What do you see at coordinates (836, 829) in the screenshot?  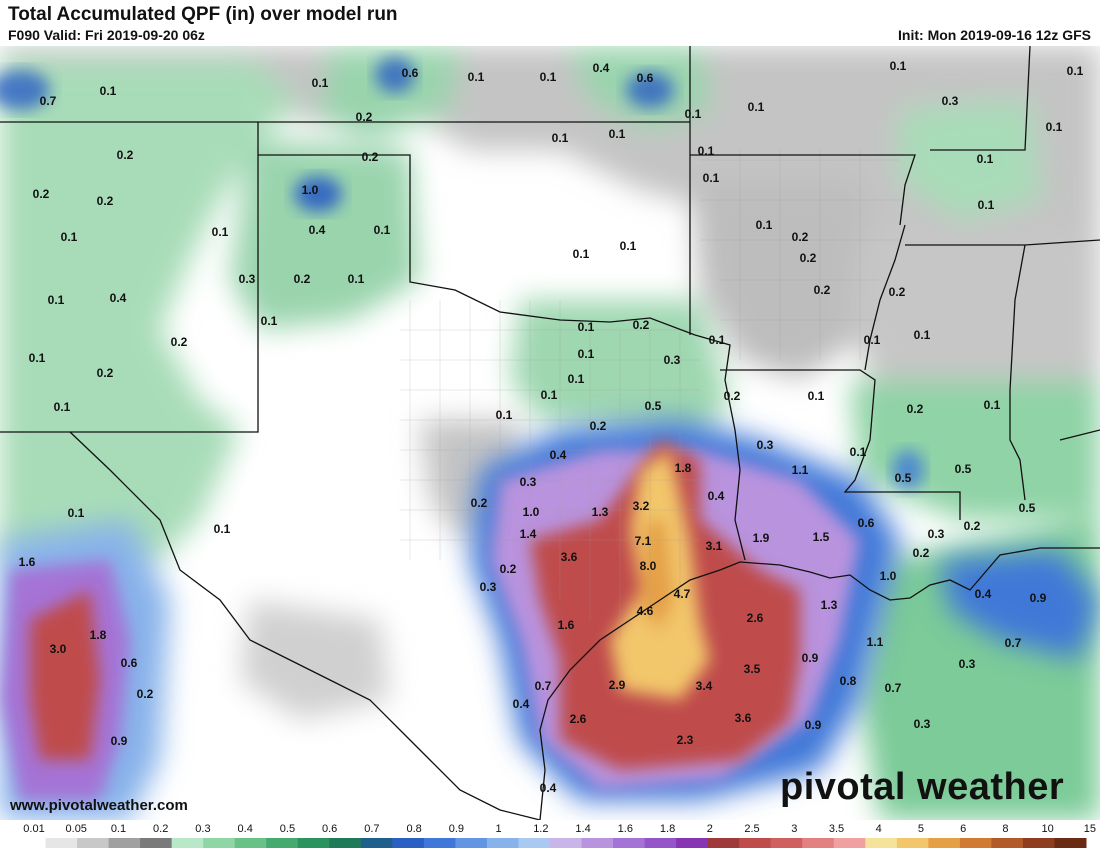 I see `legend-tick-label: 3.5` at bounding box center [836, 829].